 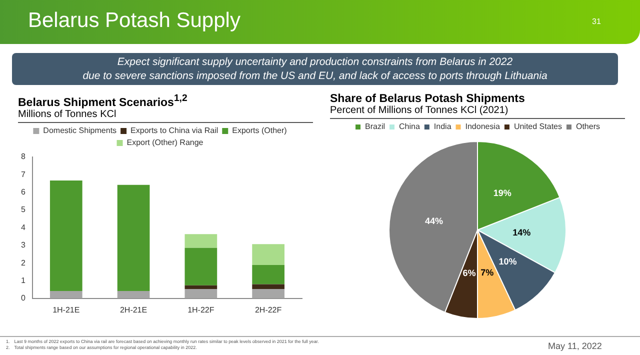 I want to click on y-tick-label: 6, so click(x=23, y=191).